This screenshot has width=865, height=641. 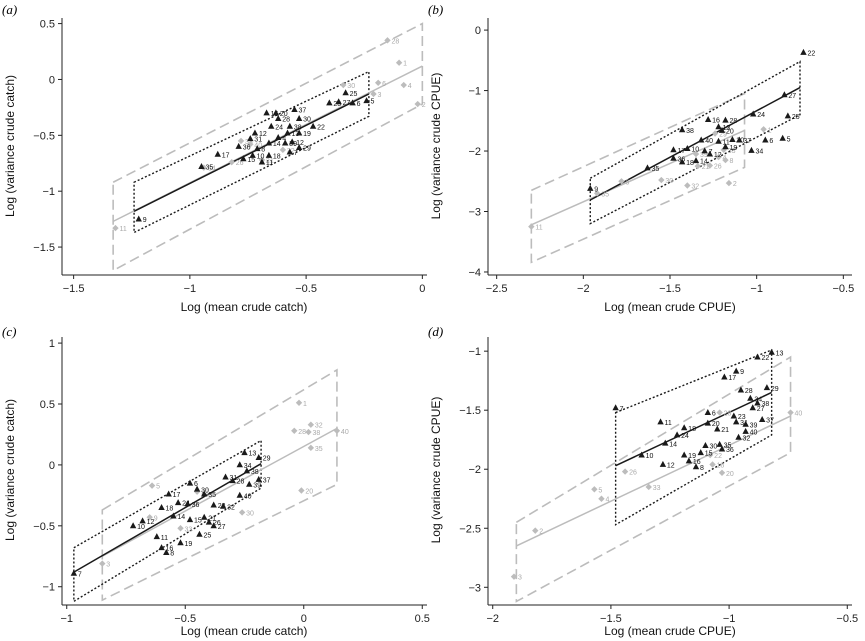 What do you see at coordinates (733, 148) in the screenshot?
I see `point-label: 19` at bounding box center [733, 148].